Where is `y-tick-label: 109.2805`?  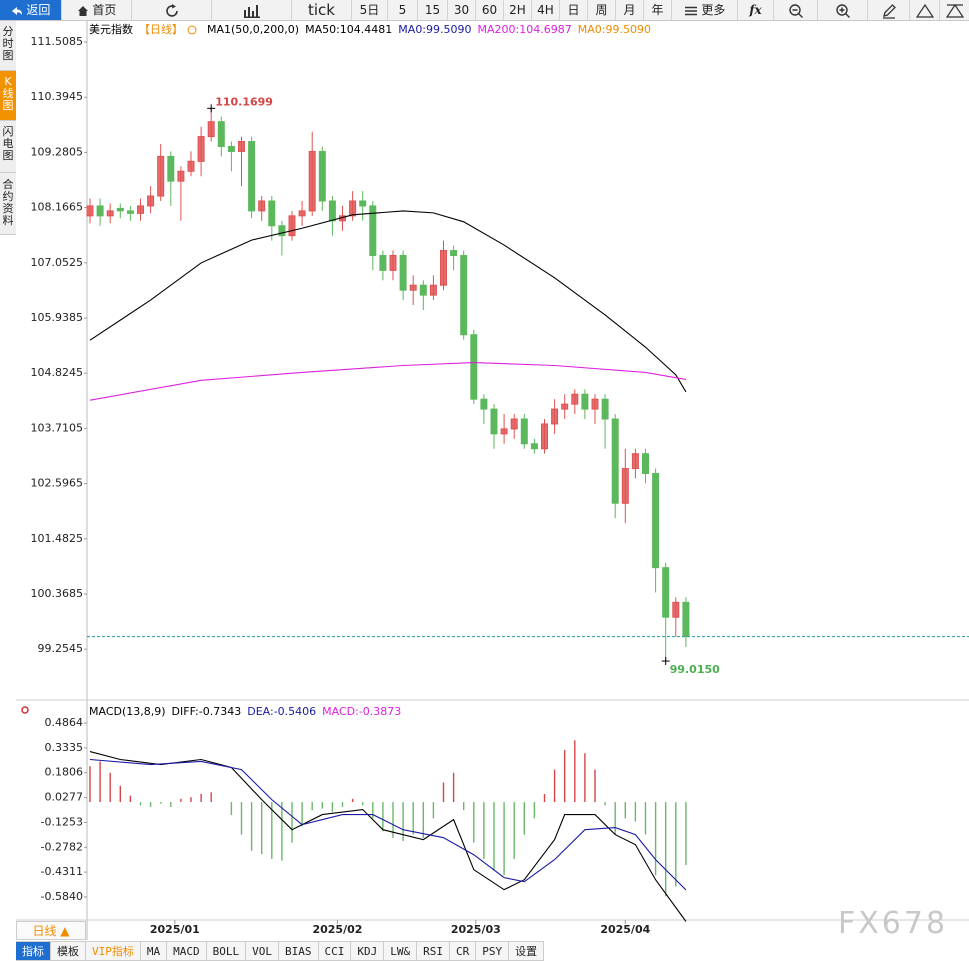
y-tick-label: 109.2805 is located at coordinates (57, 151).